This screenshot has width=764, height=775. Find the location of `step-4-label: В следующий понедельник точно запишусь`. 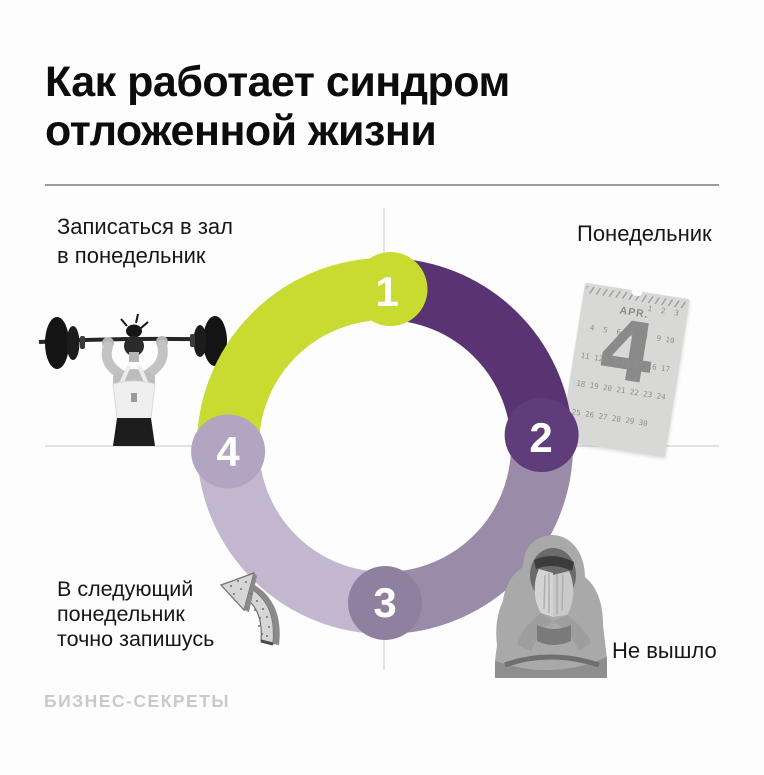

step-4-label: В следующий понедельник точно запишусь is located at coordinates (136, 614).